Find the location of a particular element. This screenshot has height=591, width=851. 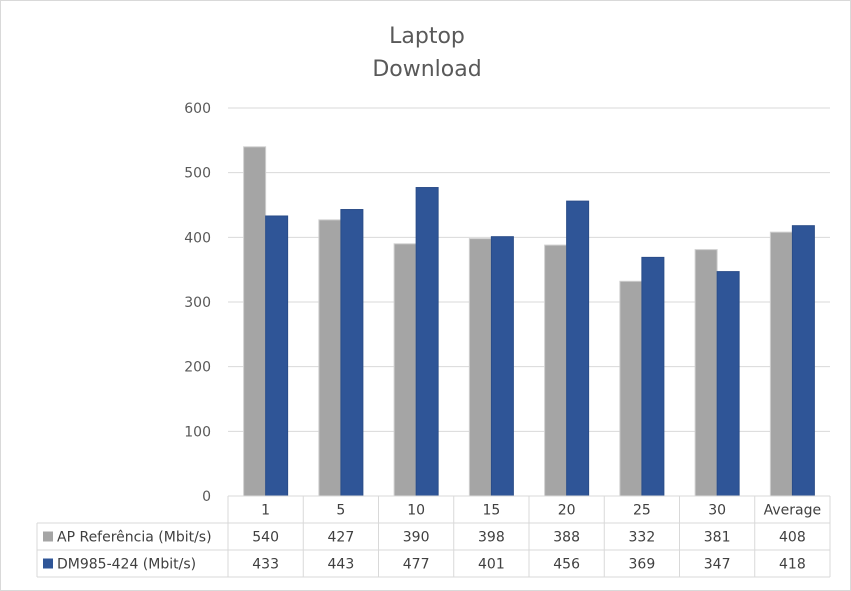

data-label-series-2: 369 is located at coordinates (642, 565).